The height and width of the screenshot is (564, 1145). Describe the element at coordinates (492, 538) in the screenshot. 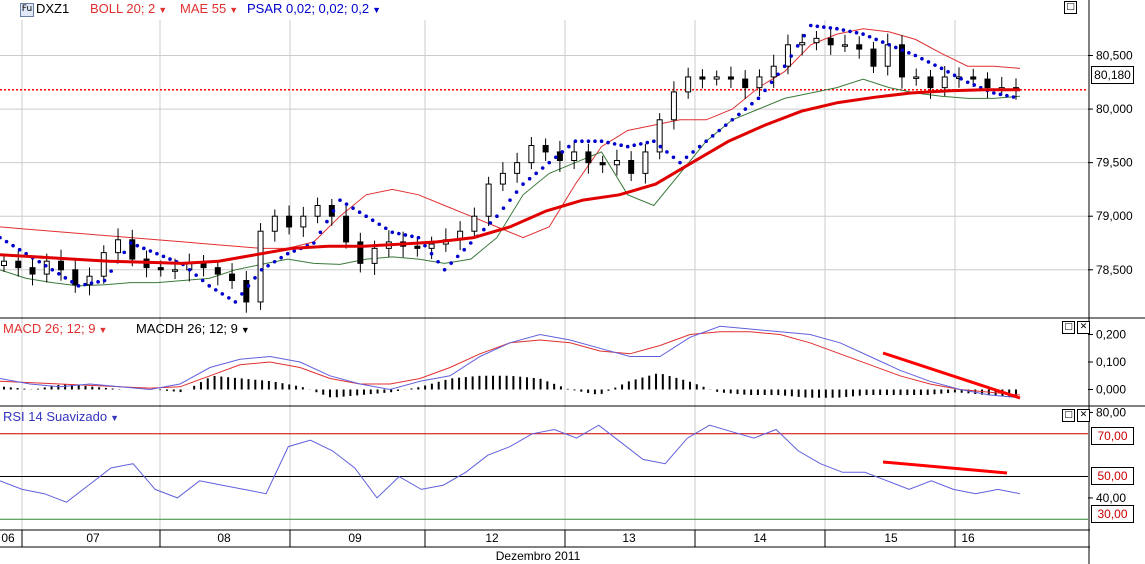

I see `x-tick-label: 12` at that location.